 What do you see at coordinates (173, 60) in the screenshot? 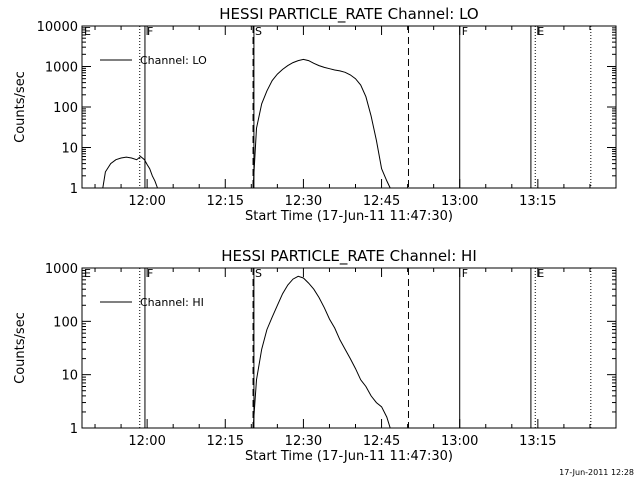
I see `legend-entry: Channel: LO` at bounding box center [173, 60].